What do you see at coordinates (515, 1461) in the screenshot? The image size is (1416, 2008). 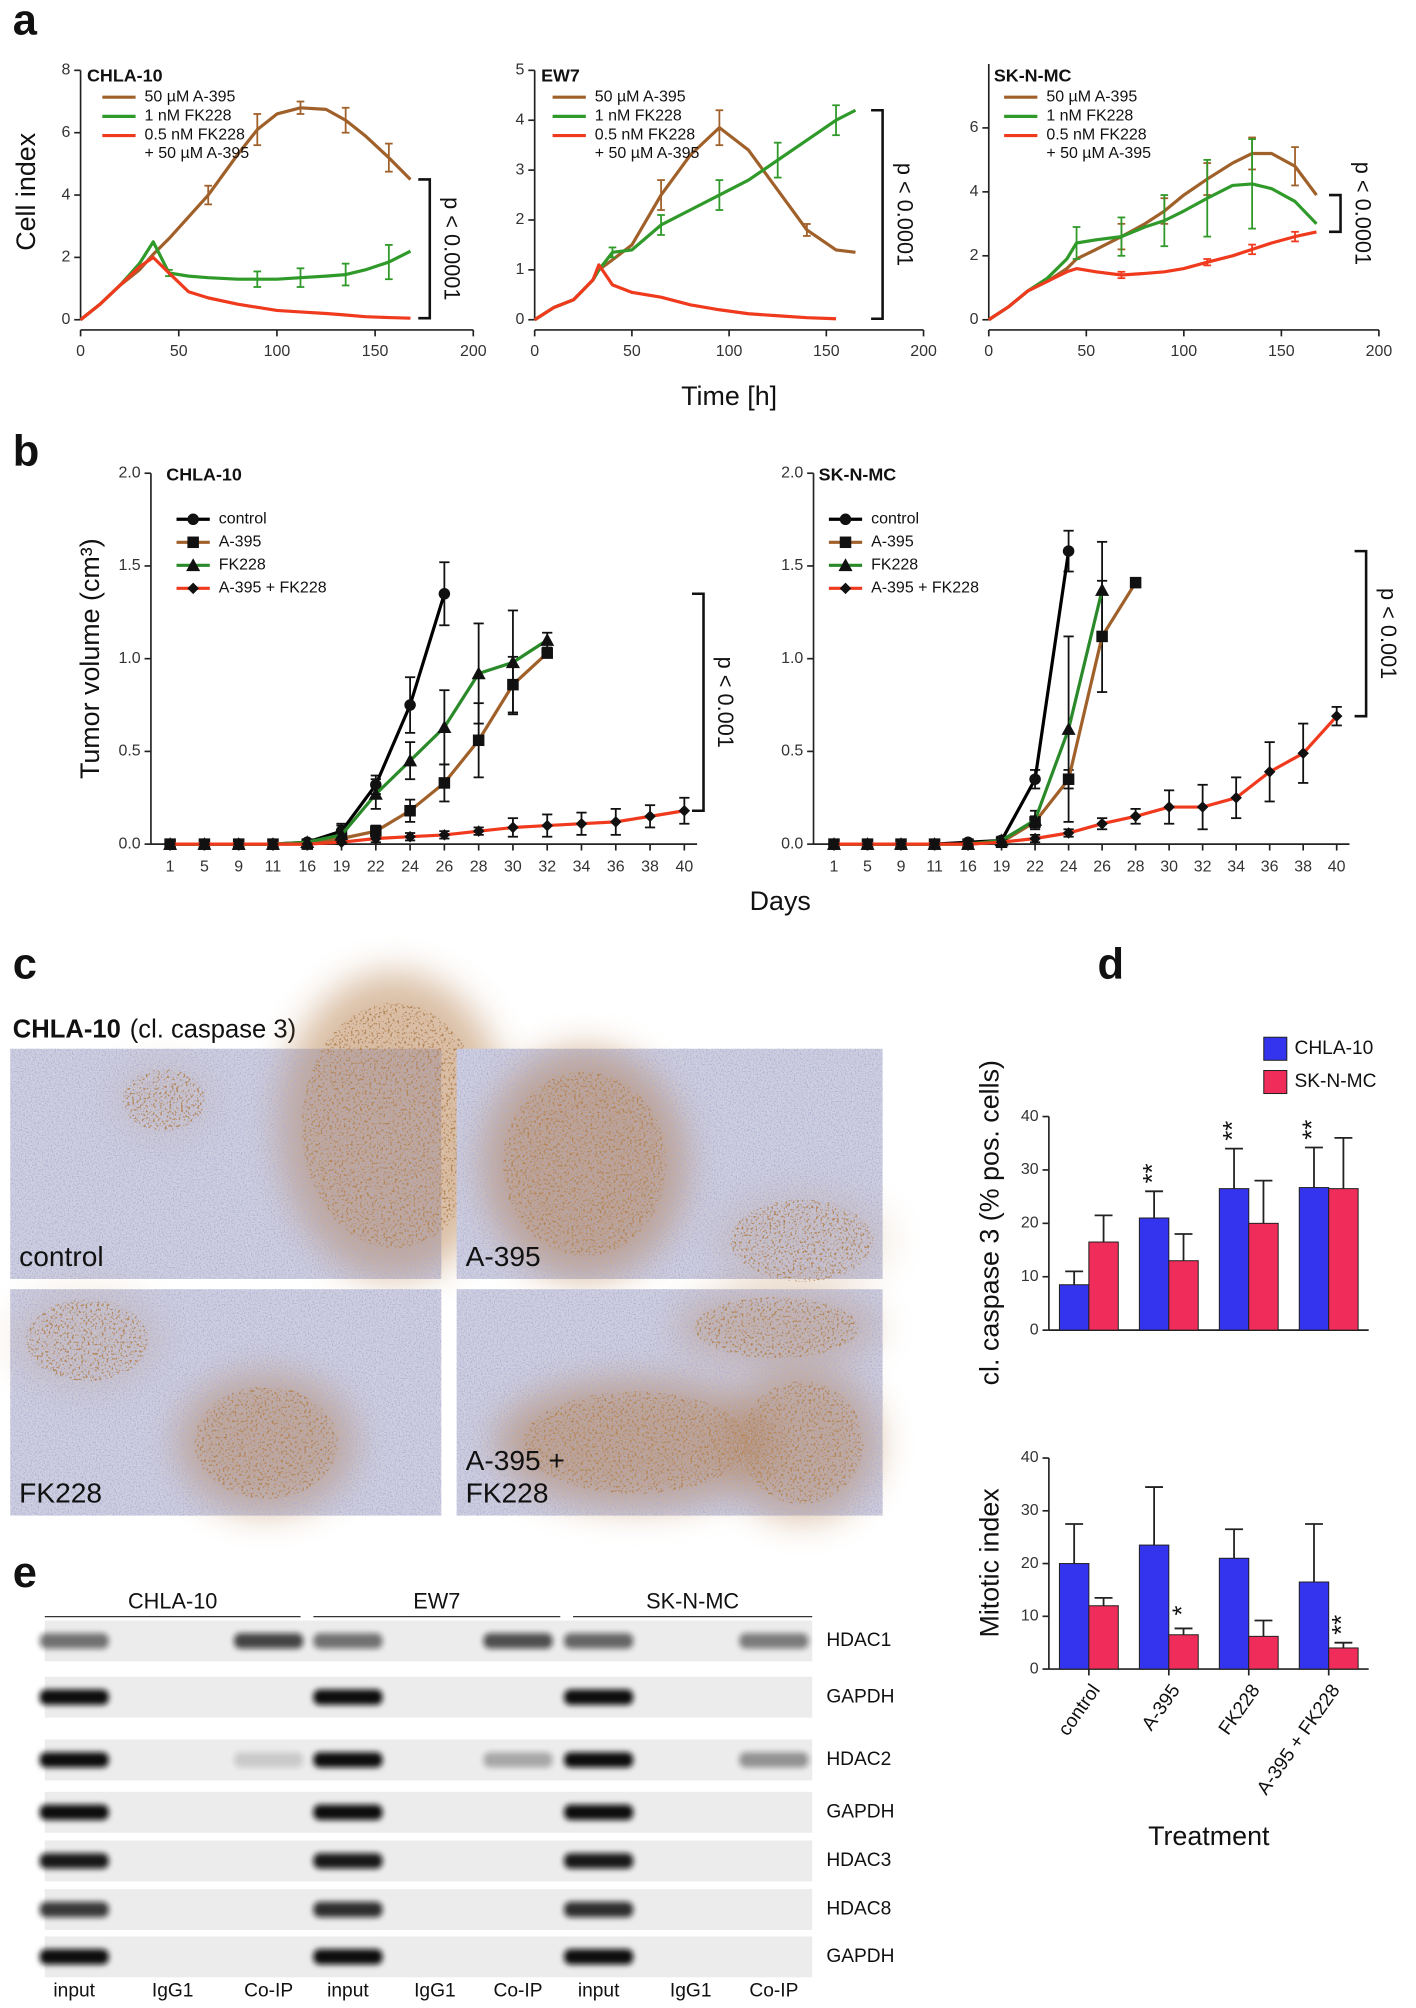 I see `text-line: A-395 +` at bounding box center [515, 1461].